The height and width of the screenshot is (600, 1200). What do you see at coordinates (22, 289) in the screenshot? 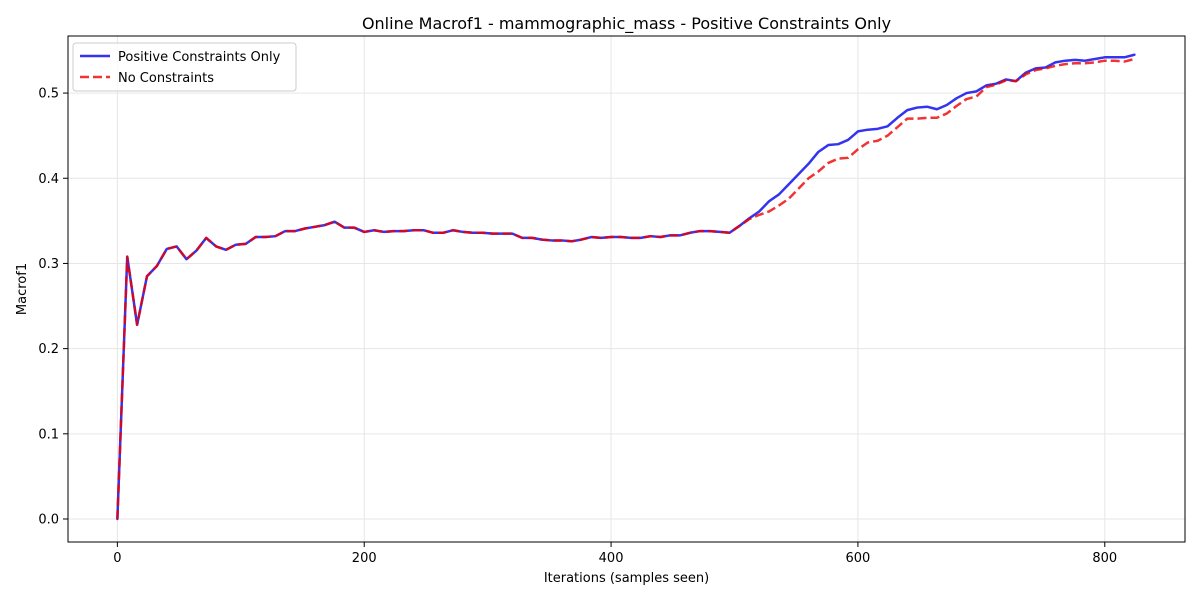
I see `y-axis-label: Macrof1` at bounding box center [22, 289].